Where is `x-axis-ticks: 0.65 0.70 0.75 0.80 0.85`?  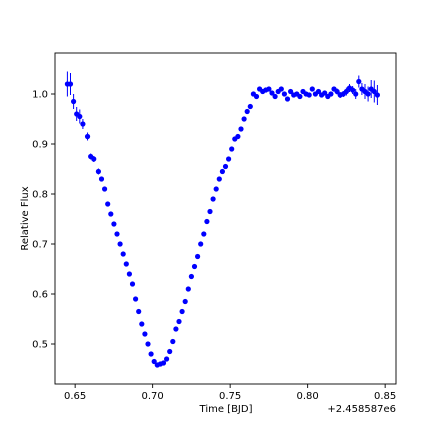 x-axis-ticks: 0.65 0.70 0.75 0.80 0.85 is located at coordinates (230, 393).